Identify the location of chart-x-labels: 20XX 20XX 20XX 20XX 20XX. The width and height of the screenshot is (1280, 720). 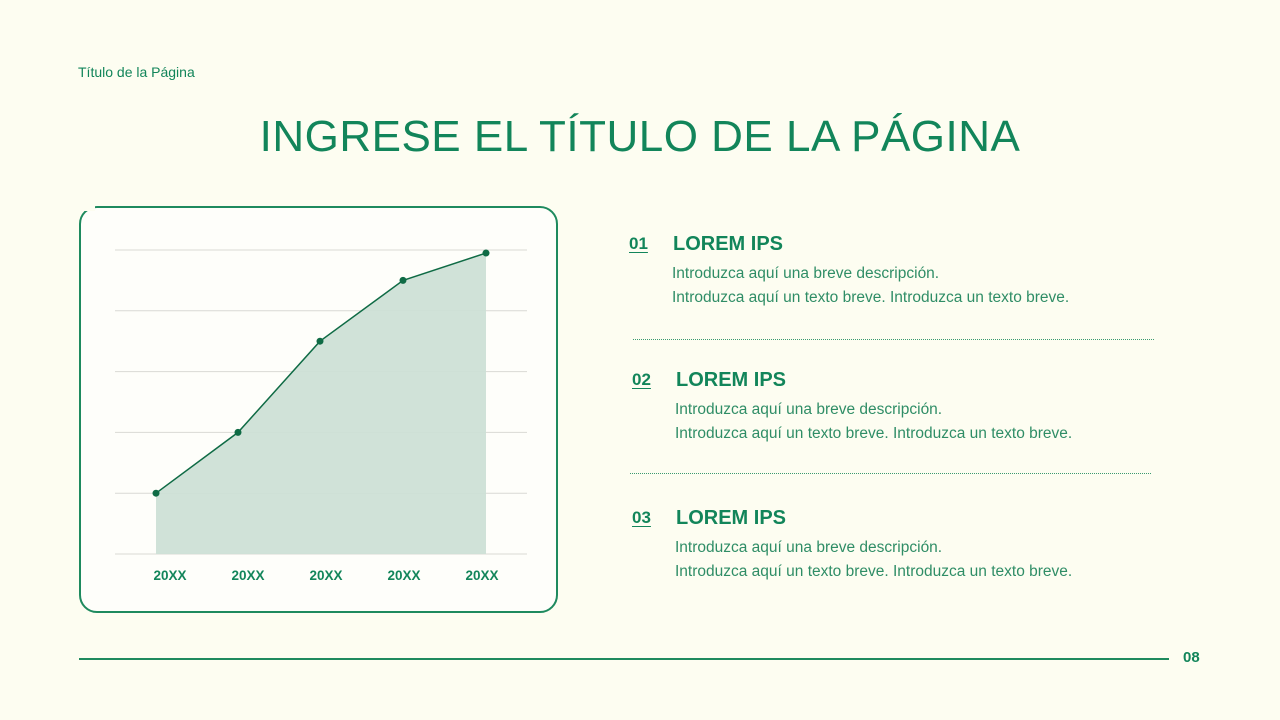
(325, 575).